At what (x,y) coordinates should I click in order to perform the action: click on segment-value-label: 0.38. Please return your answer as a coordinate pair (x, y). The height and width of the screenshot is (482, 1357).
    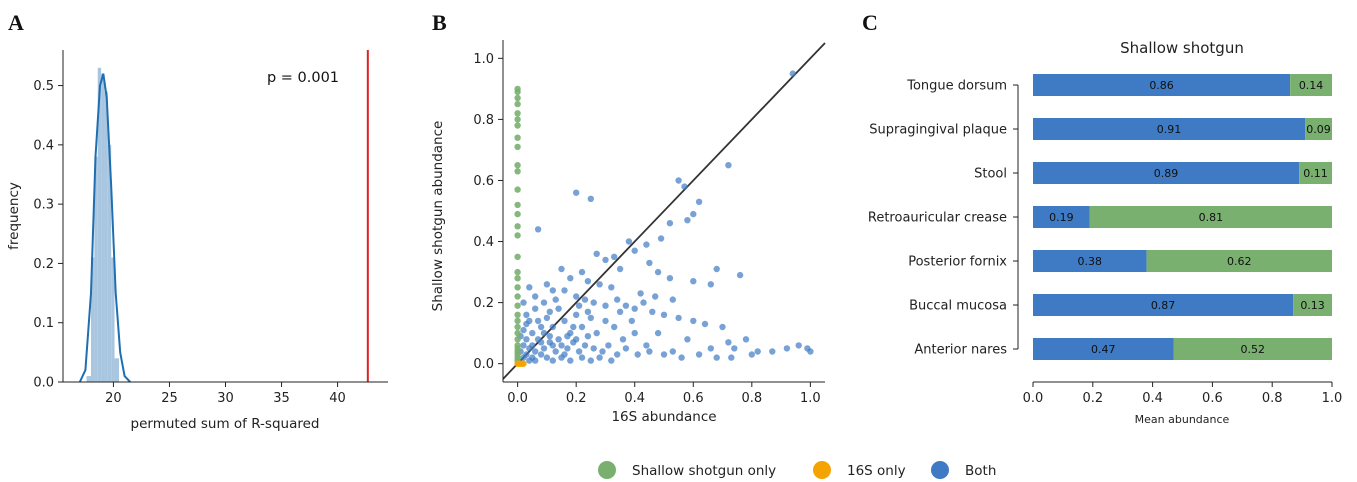
    Looking at the image, I should click on (1090, 261).